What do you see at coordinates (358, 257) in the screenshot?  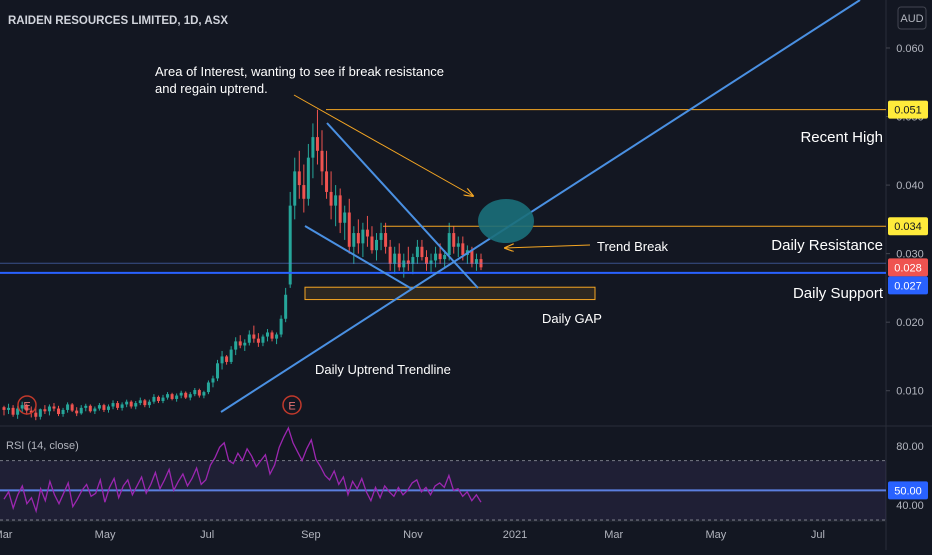 I see `wedge-lower-line` at bounding box center [358, 257].